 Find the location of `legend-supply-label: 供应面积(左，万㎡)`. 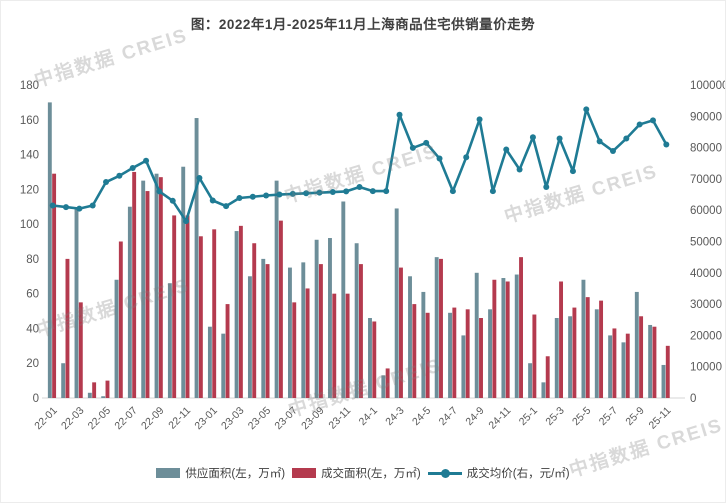

legend-supply-label: 供应面积(左，万㎡) is located at coordinates (235, 474).